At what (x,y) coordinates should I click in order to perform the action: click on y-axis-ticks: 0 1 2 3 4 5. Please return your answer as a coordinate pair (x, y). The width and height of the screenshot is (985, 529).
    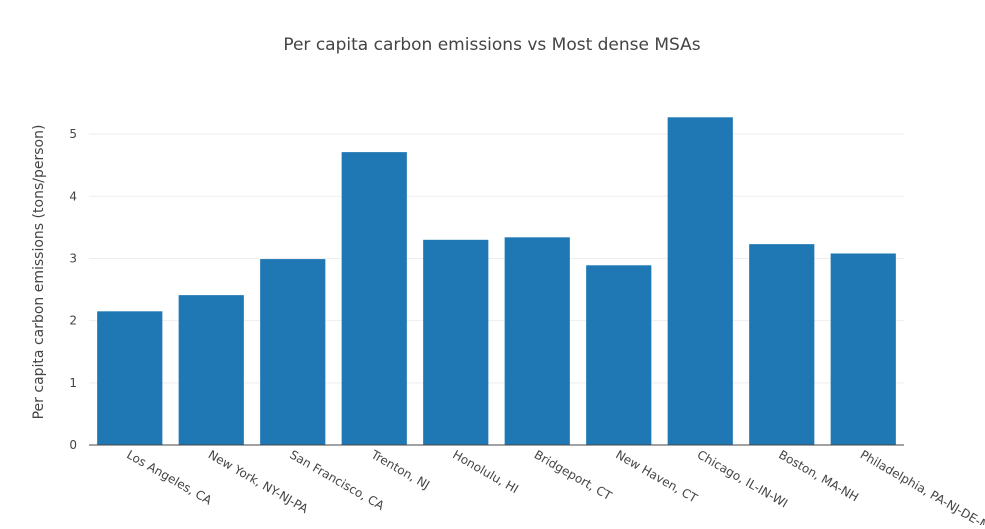
    Looking at the image, I should click on (73, 289).